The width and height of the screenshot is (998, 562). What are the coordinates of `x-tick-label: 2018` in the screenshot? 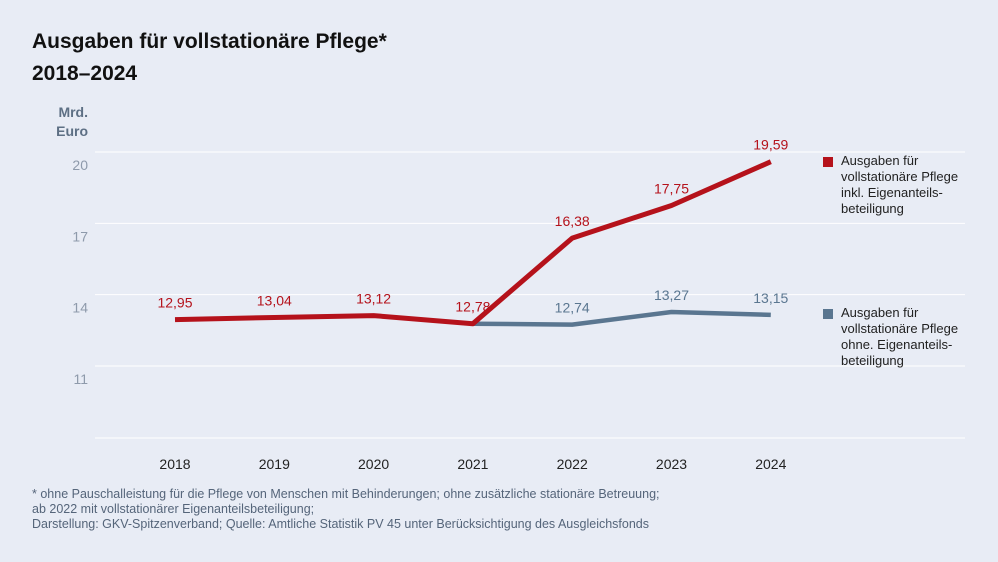 It's located at (174, 464).